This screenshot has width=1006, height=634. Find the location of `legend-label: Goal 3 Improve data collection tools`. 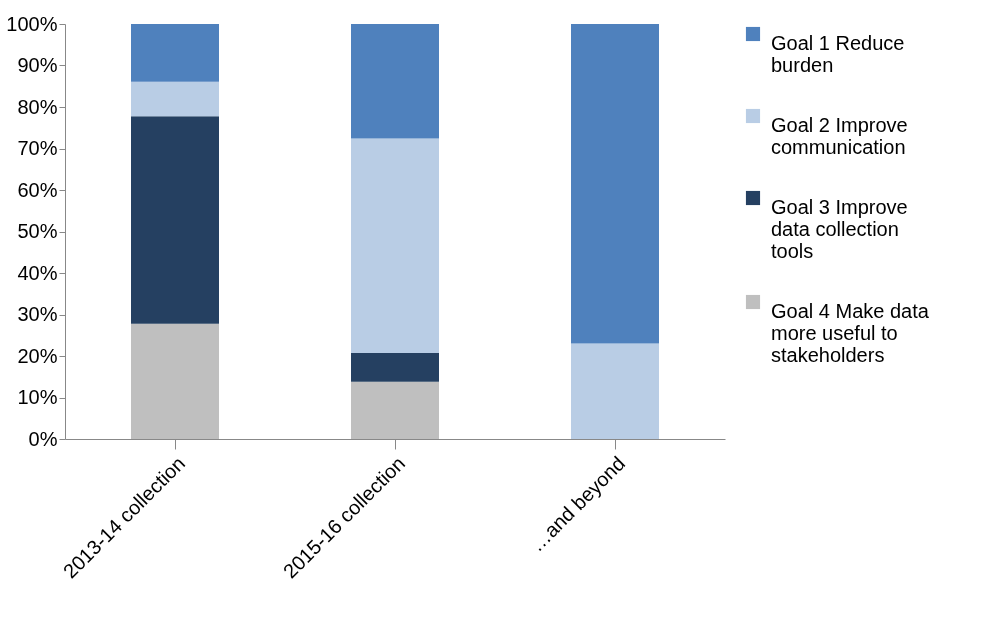

legend-label: Goal 3 Improve data collection tools is located at coordinates (839, 229).